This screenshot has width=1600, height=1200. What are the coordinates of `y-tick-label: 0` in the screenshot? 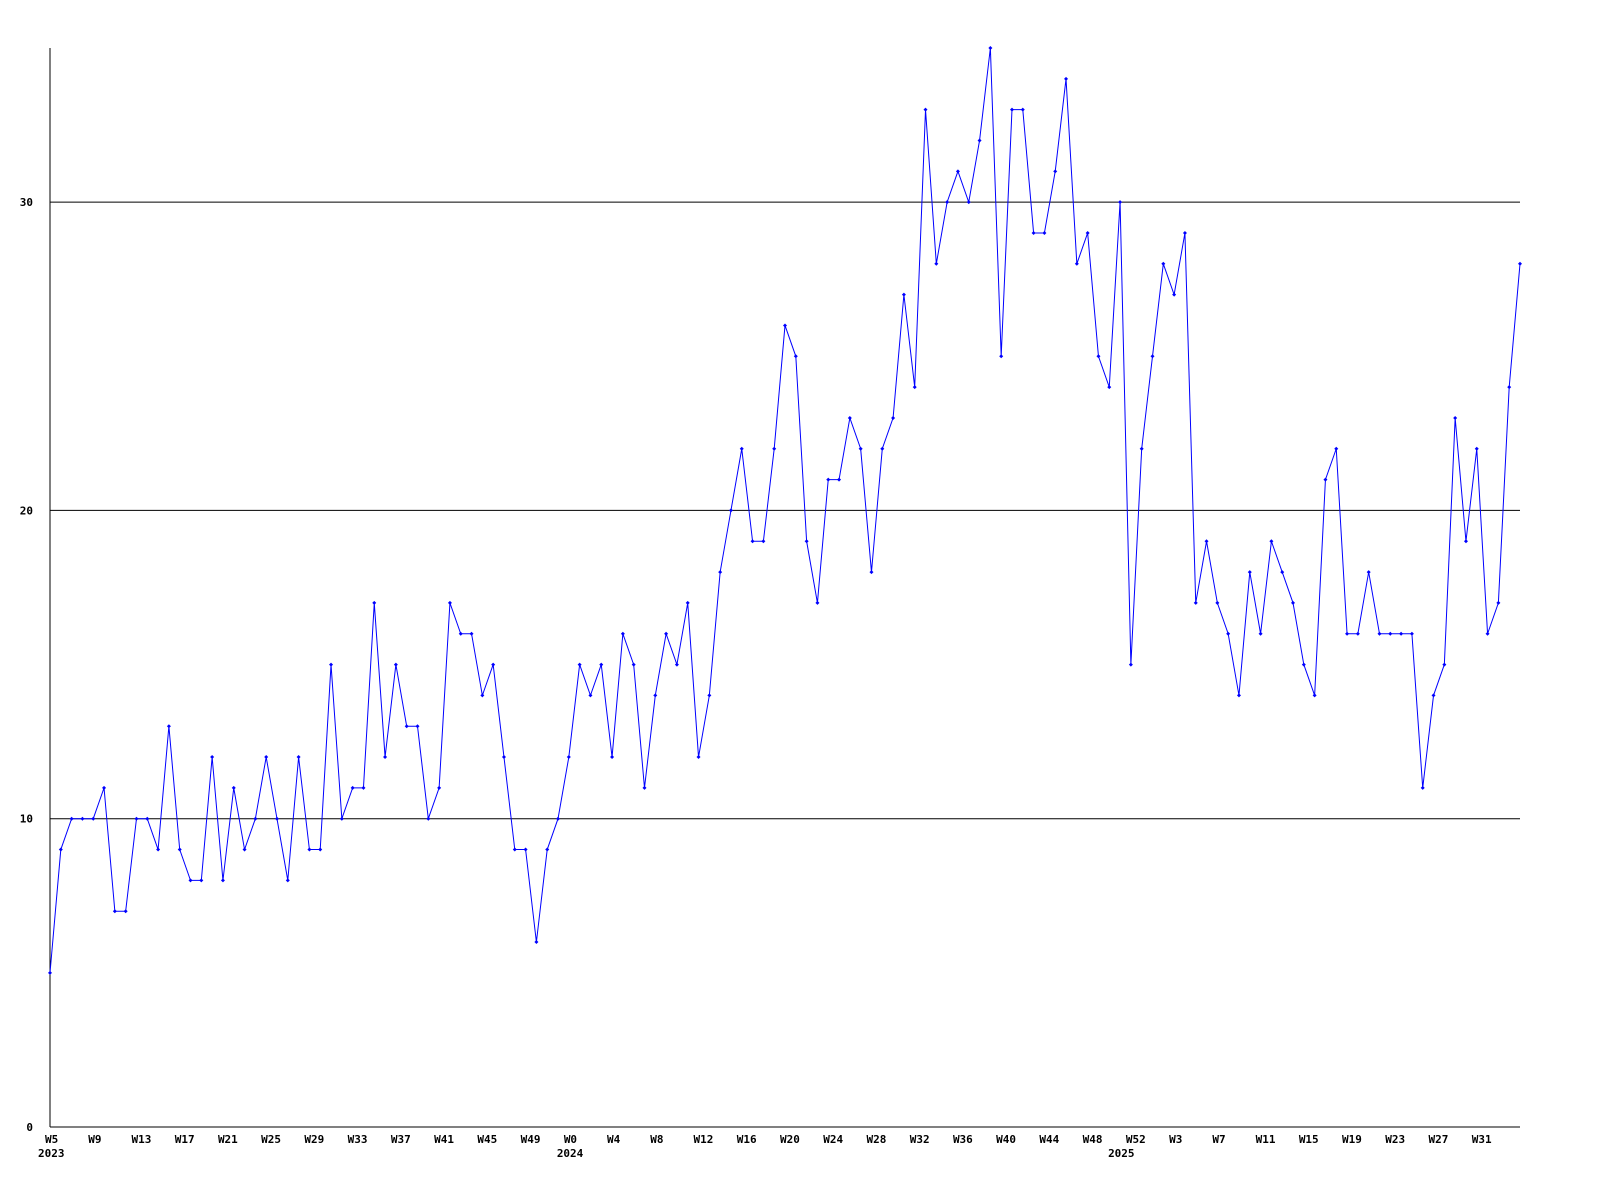 It's located at (29, 1127).